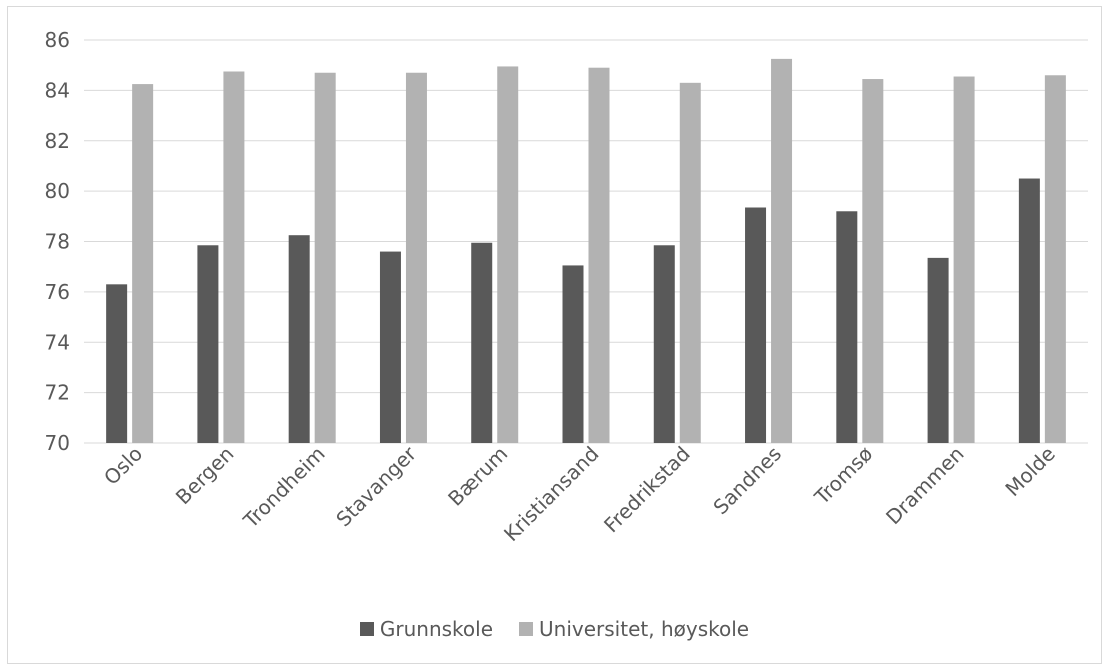  Describe the element at coordinates (477, 476) in the screenshot. I see `x-category-label: Bærum` at that location.